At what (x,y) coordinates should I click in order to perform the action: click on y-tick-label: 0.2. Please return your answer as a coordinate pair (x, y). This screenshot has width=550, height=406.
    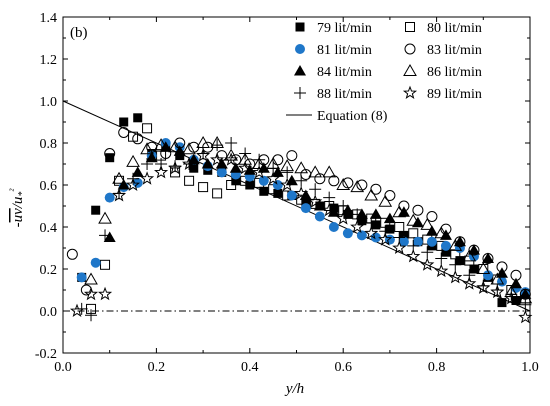
    Looking at the image, I should click on (49, 270).